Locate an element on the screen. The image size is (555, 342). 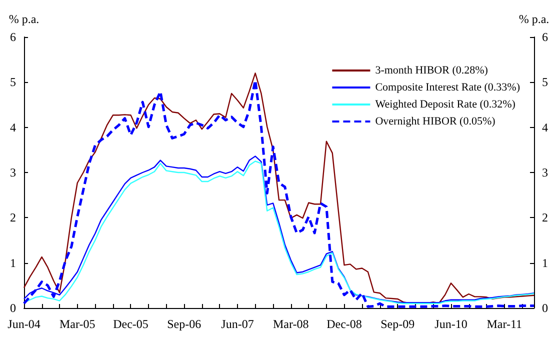
legend-label: Composite Interest Rate (0.33%) is located at coordinates (447, 88).